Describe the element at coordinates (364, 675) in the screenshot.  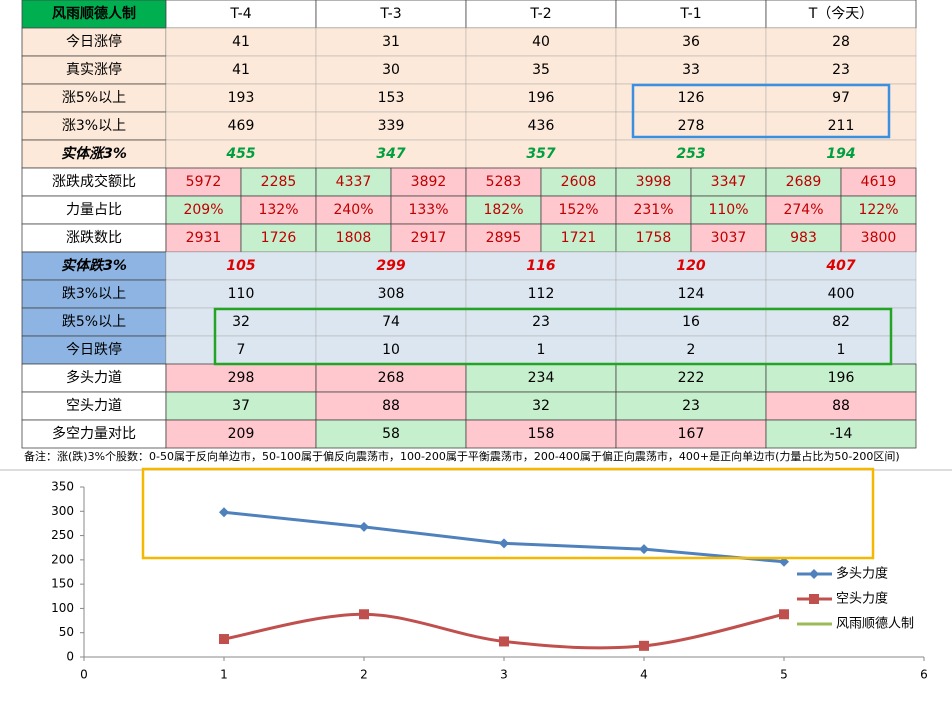
I see `x-tick-label: 2` at that location.